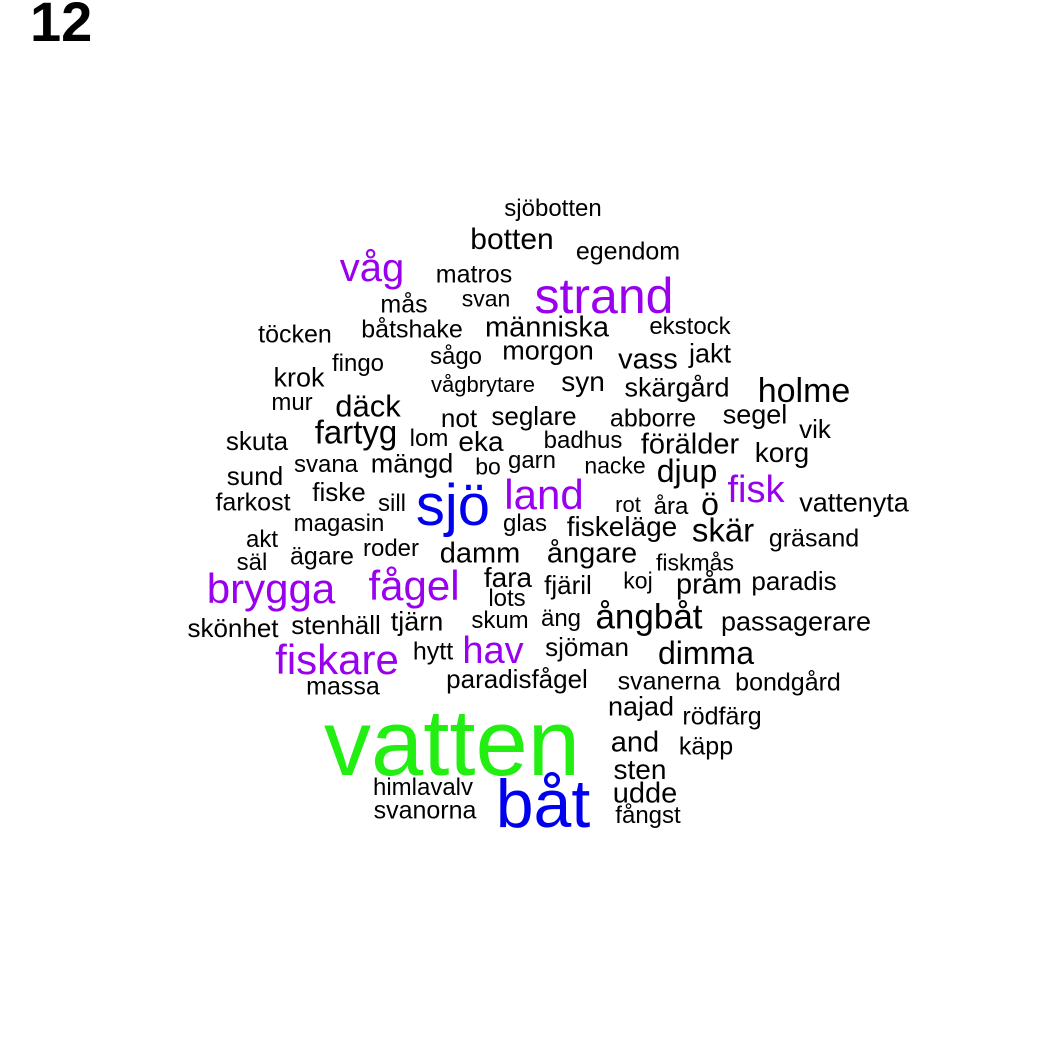 This screenshot has width=1050, height=1050. I want to click on word-krok: krok, so click(299, 377).